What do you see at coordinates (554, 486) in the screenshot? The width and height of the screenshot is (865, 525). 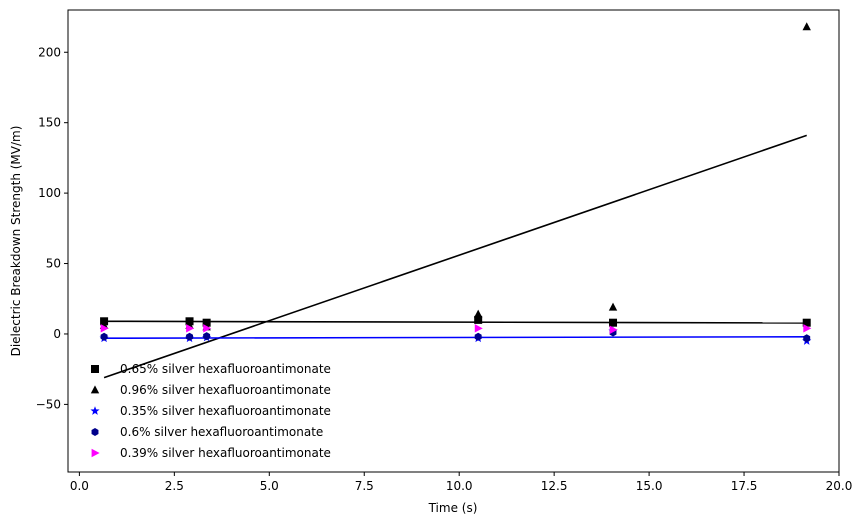 I see `x-tick-label: 12.5` at bounding box center [554, 486].